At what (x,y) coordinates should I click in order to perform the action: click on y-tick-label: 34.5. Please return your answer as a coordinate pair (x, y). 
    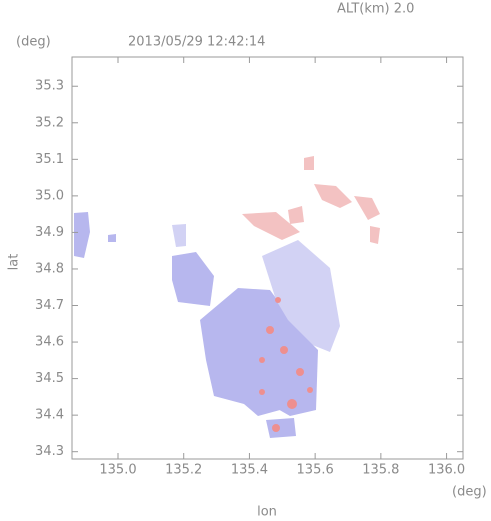
    Looking at the image, I should click on (49, 378).